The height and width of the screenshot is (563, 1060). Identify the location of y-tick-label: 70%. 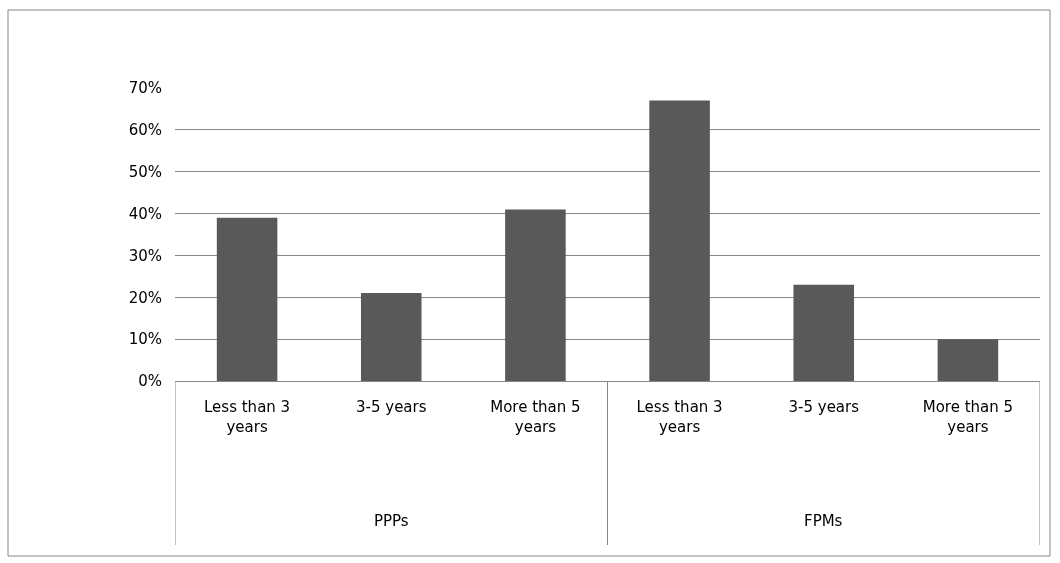
(145, 88).